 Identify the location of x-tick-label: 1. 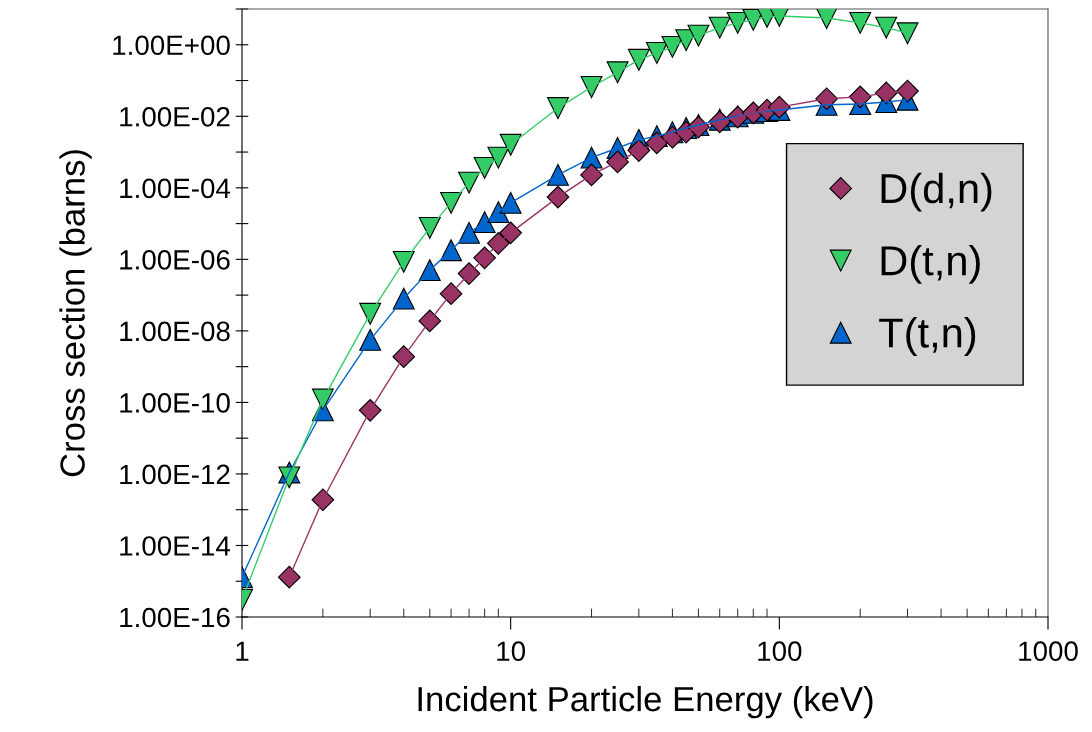
(242, 651).